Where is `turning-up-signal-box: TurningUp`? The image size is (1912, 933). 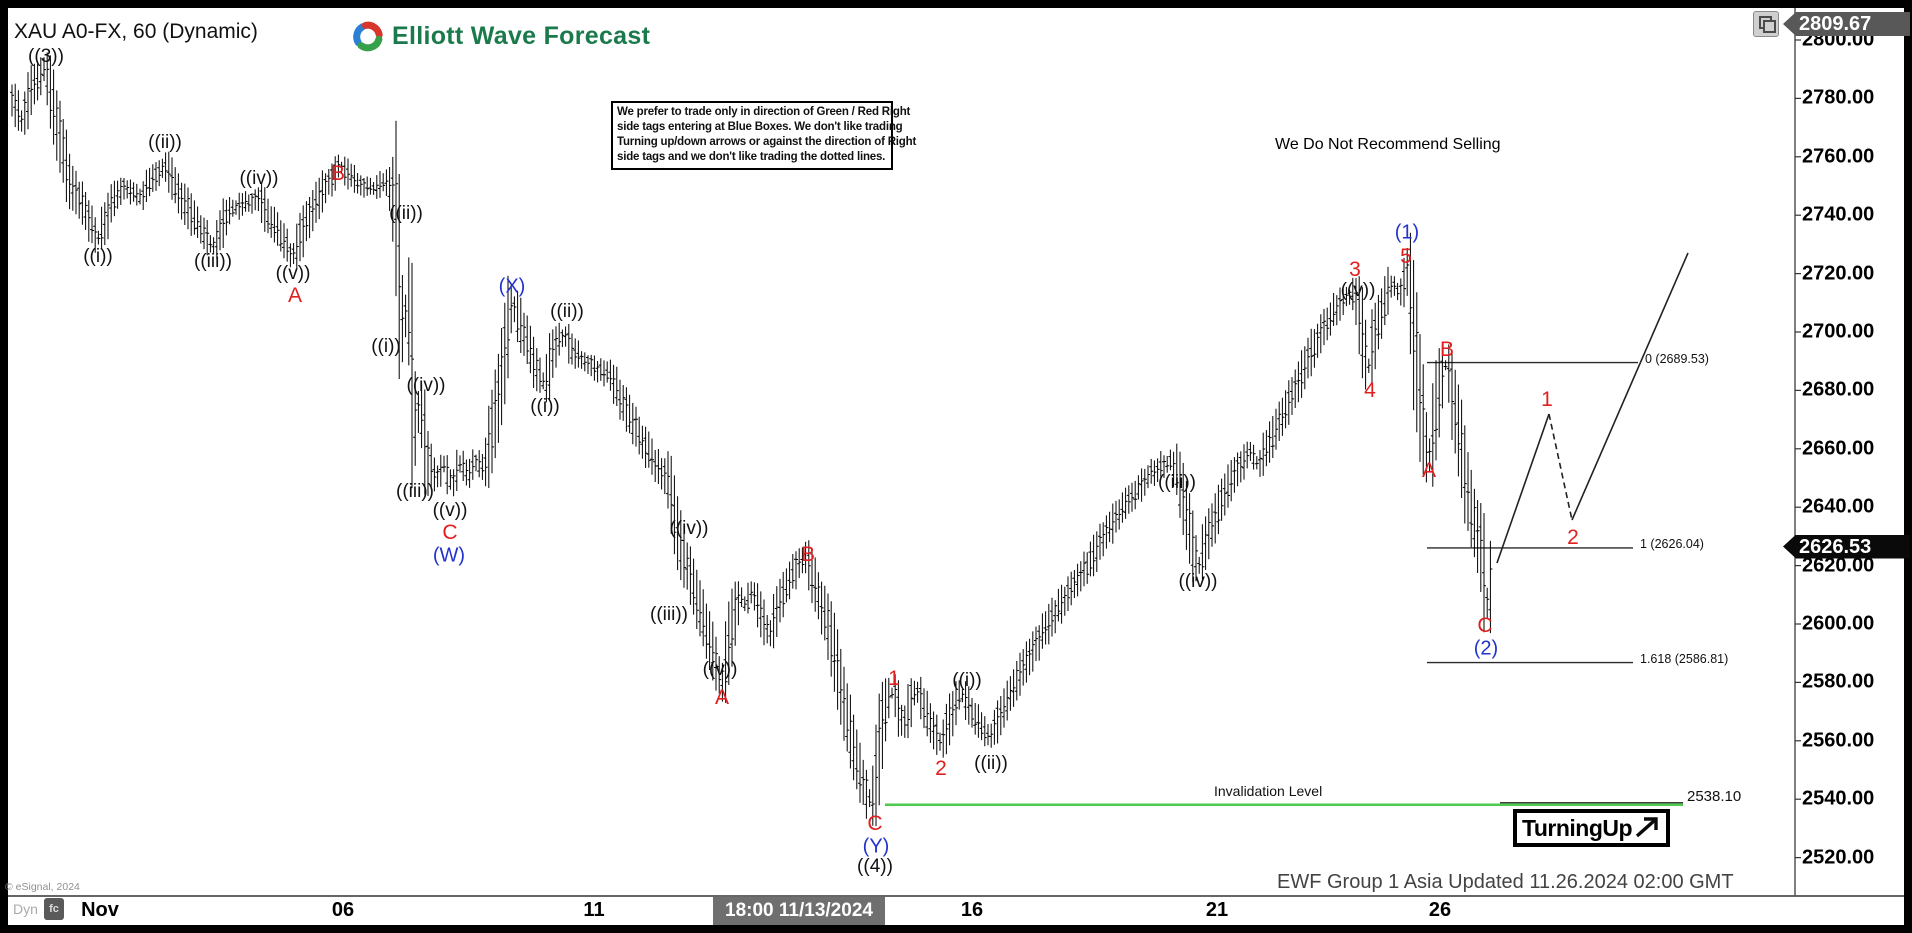
turning-up-signal-box: TurningUp is located at coordinates (1591, 828).